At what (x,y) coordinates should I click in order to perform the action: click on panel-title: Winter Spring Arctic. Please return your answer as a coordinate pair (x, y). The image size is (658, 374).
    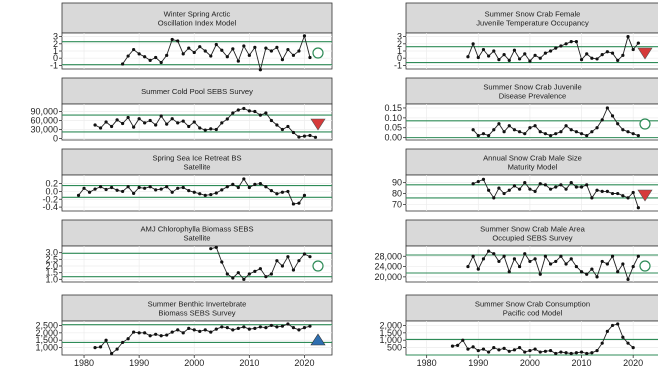
    Looking at the image, I should click on (197, 14).